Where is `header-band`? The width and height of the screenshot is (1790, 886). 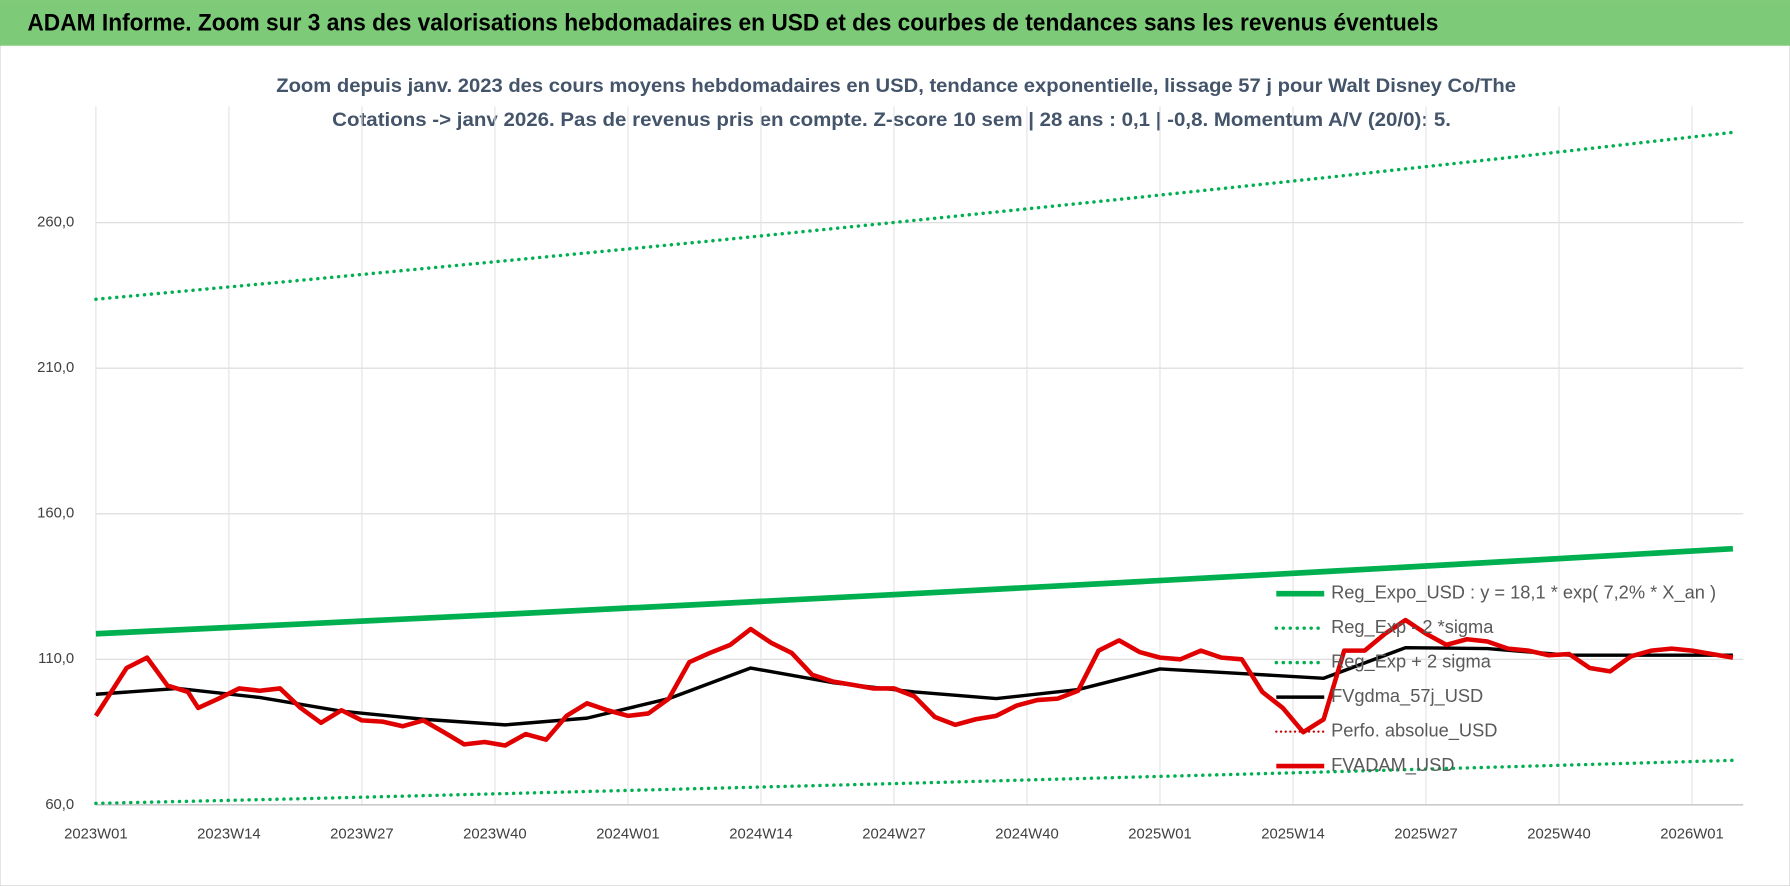 header-band is located at coordinates (895, 23).